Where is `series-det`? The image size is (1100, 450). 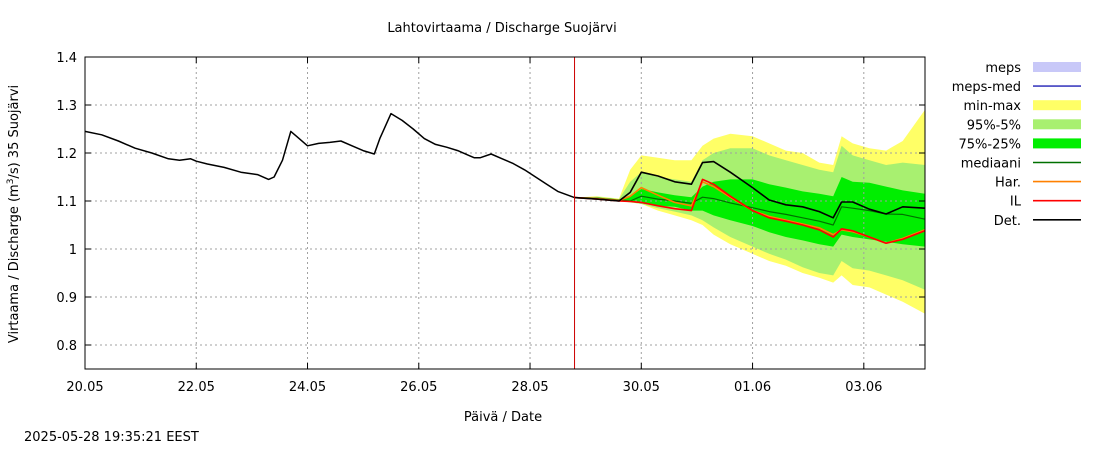 series-det is located at coordinates (750, 189).